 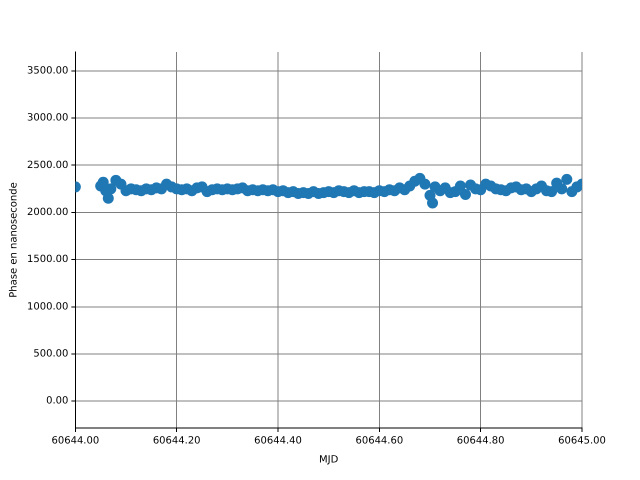 What do you see at coordinates (50, 354) in the screenshot?
I see `y-tick-label: 500.00` at bounding box center [50, 354].